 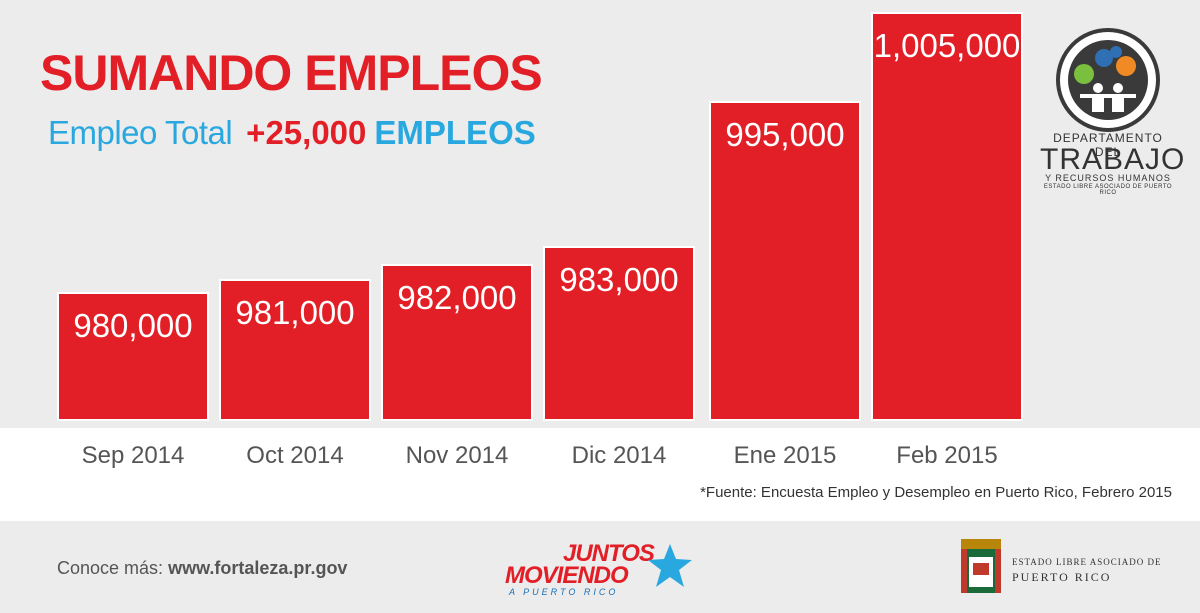 I want to click on department-line-2: TRABAJO, so click(x=1113, y=159).